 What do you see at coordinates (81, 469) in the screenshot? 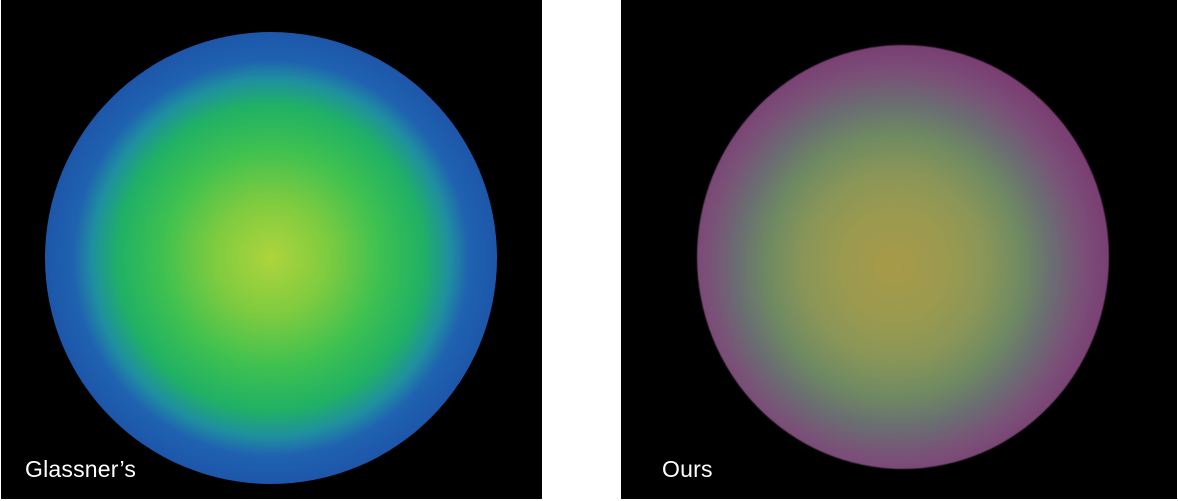
I see `glassner-caption: Glassner’s` at bounding box center [81, 469].